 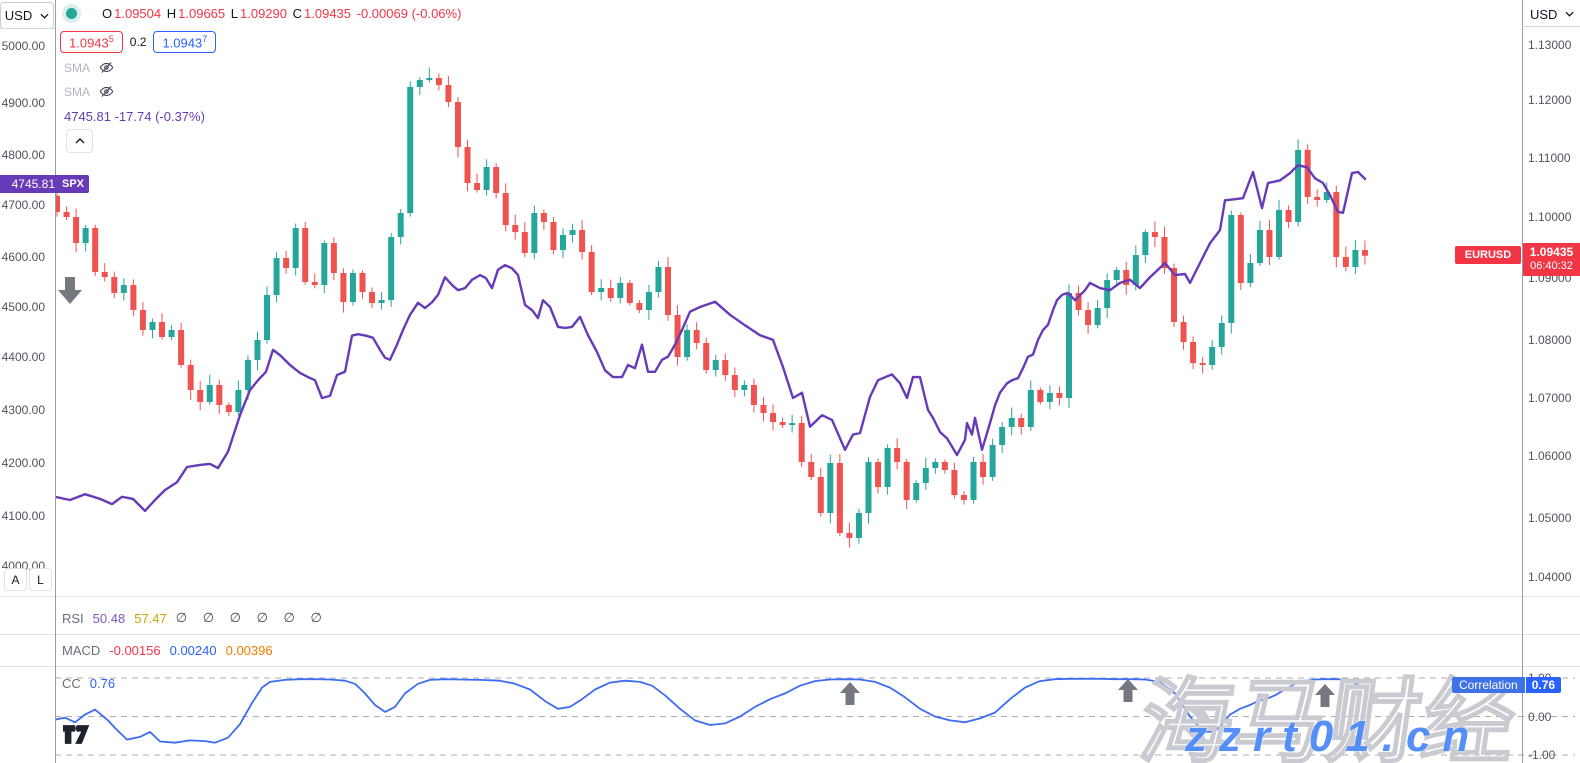 I want to click on left-axis-tick: 4500.00, so click(x=23, y=307).